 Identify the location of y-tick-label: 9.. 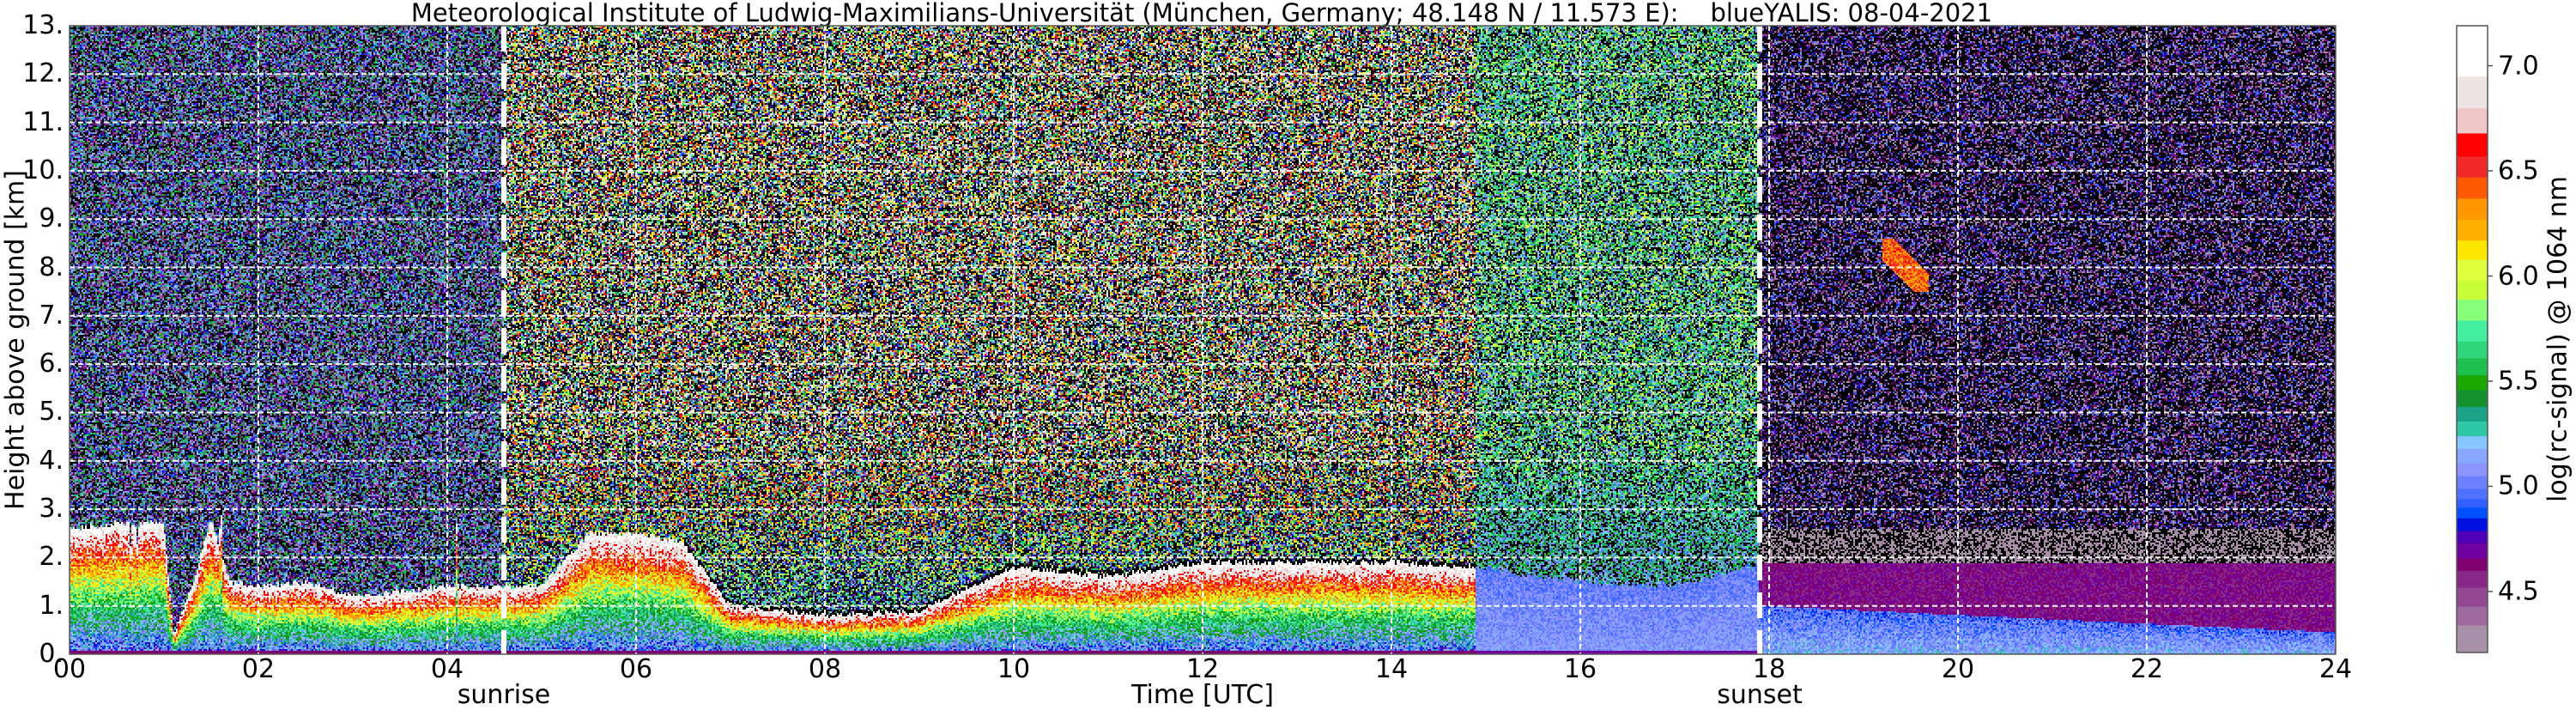
(51, 218).